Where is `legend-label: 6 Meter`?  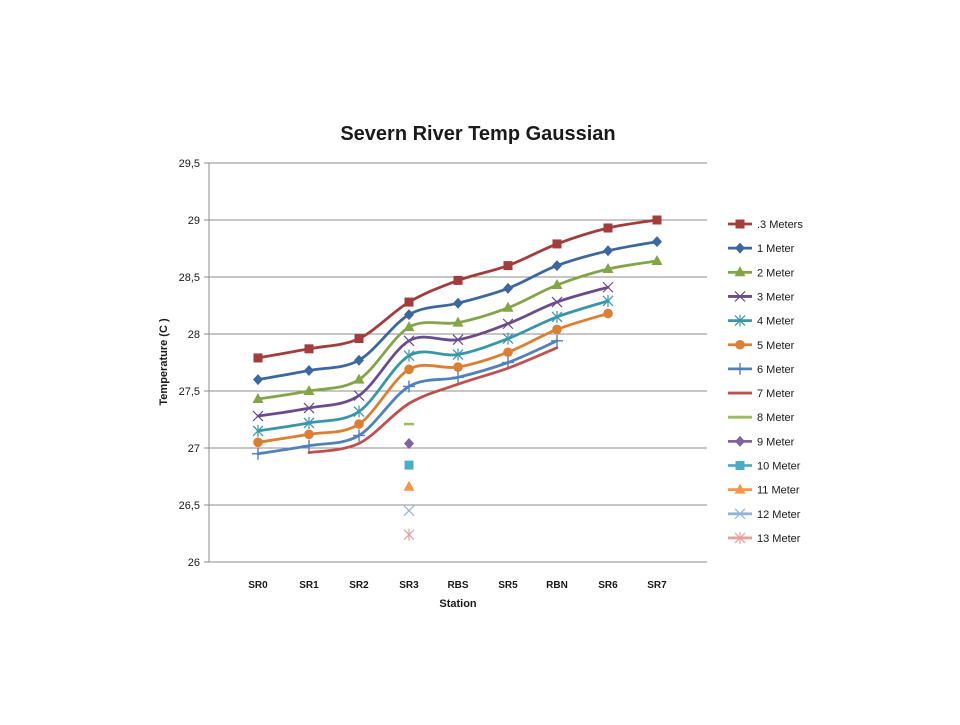 legend-label: 6 Meter is located at coordinates (776, 370).